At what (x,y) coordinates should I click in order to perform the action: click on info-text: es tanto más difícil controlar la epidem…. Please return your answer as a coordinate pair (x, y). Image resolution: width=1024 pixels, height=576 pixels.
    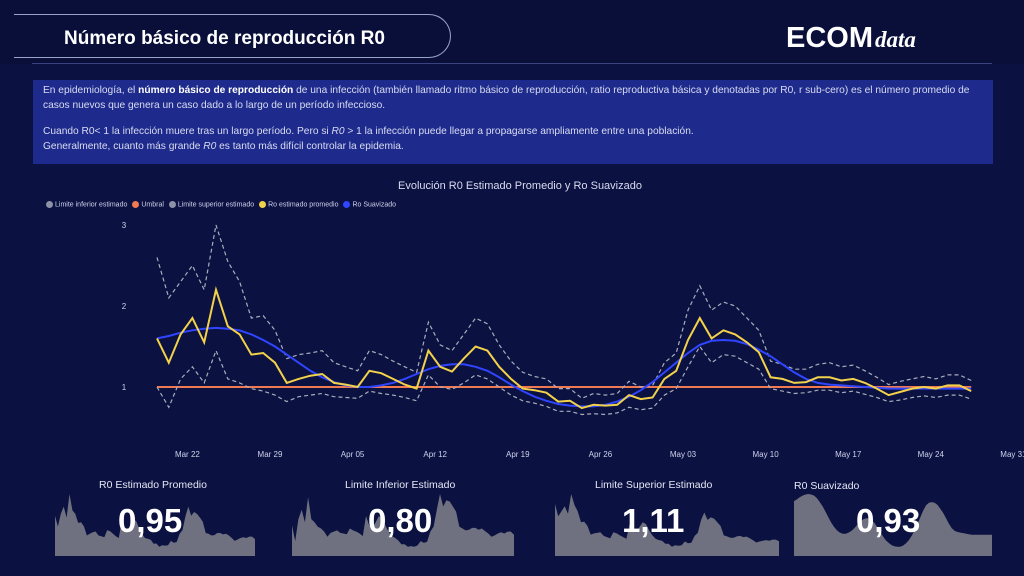
    Looking at the image, I should click on (310, 146).